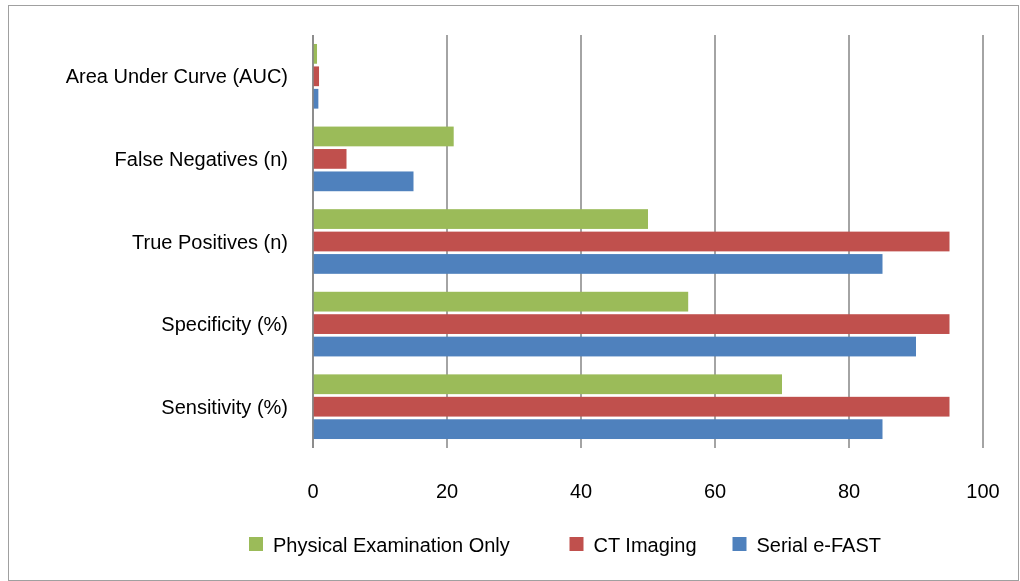  I want to click on y-tick-label: True Positives (n), so click(210, 241).